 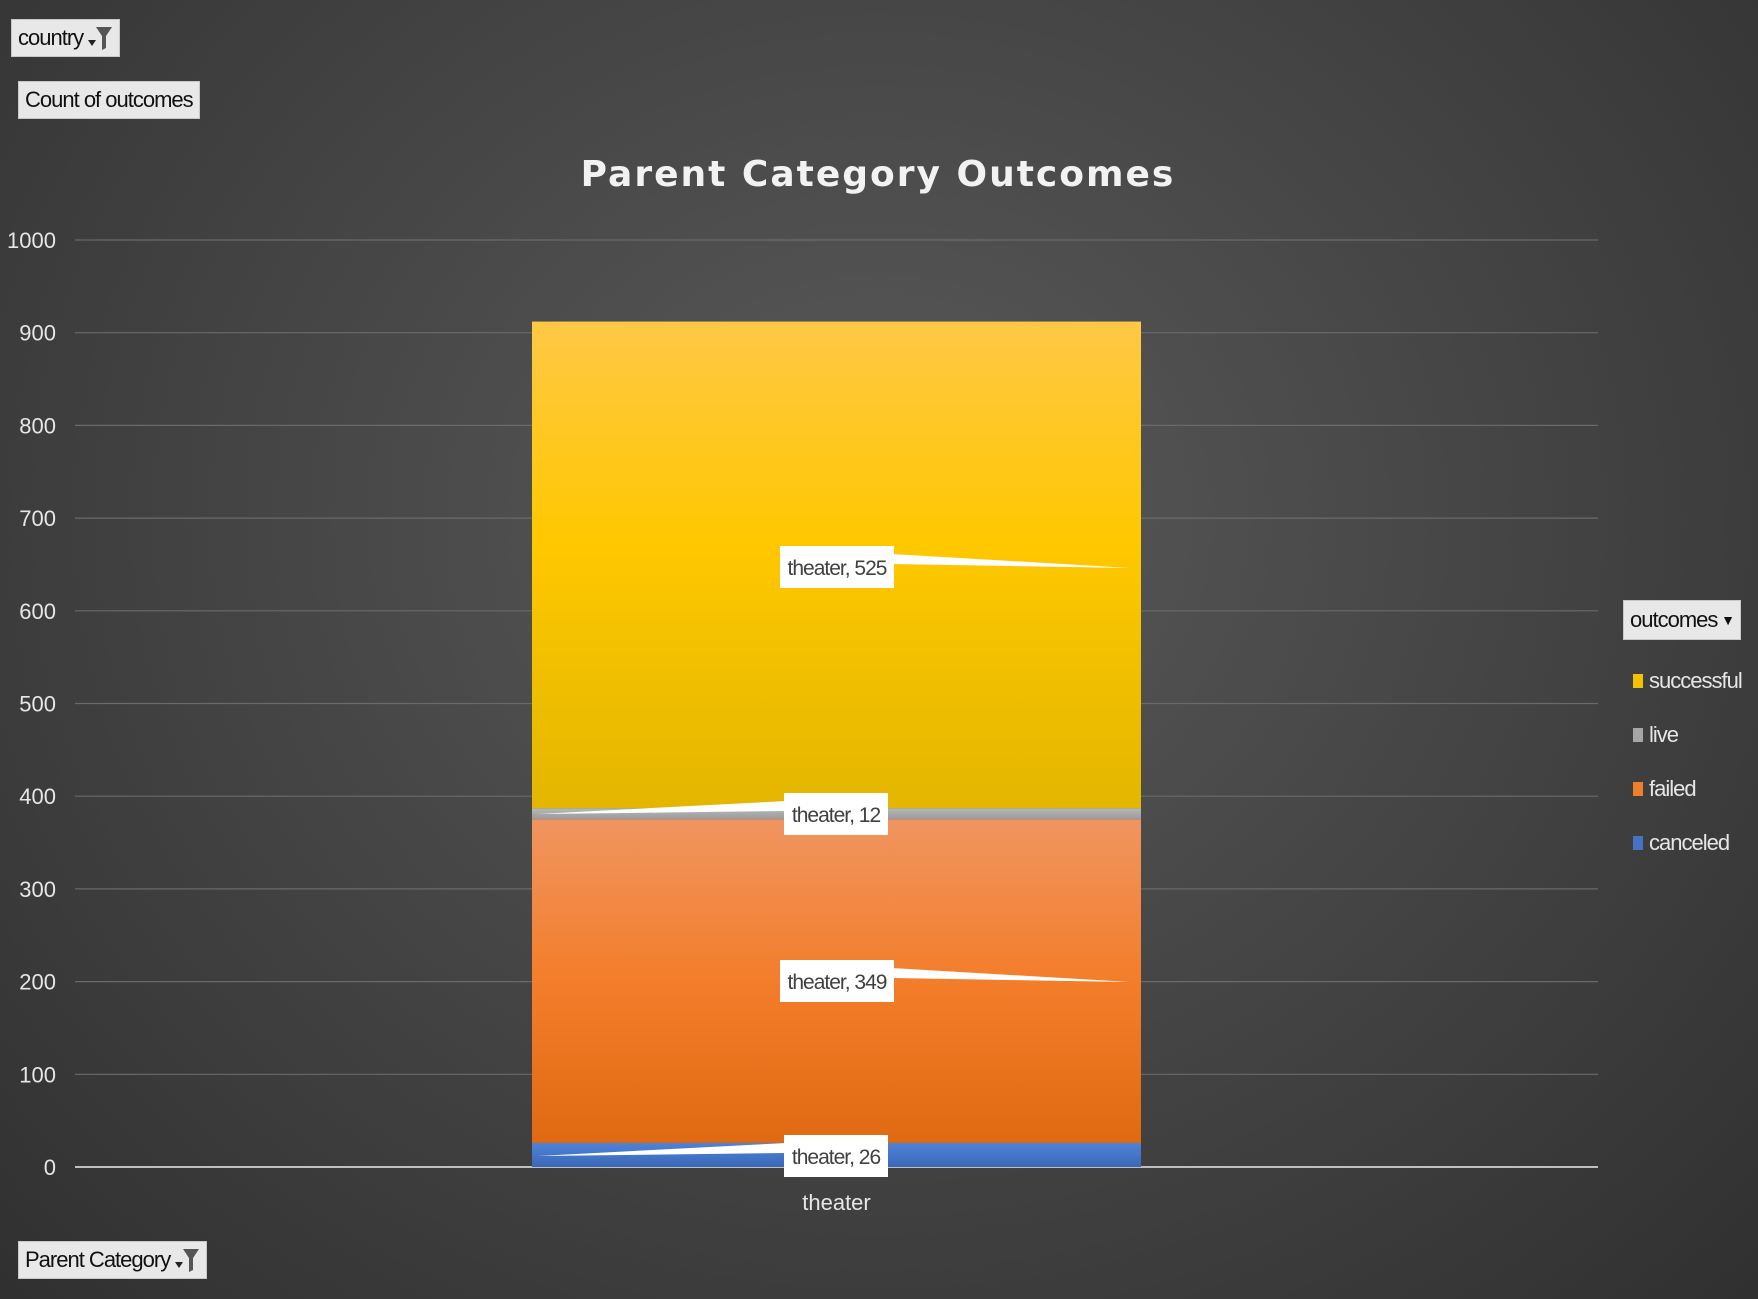 I want to click on parent-category-filter-label: Parent Category, so click(x=98, y=1259).